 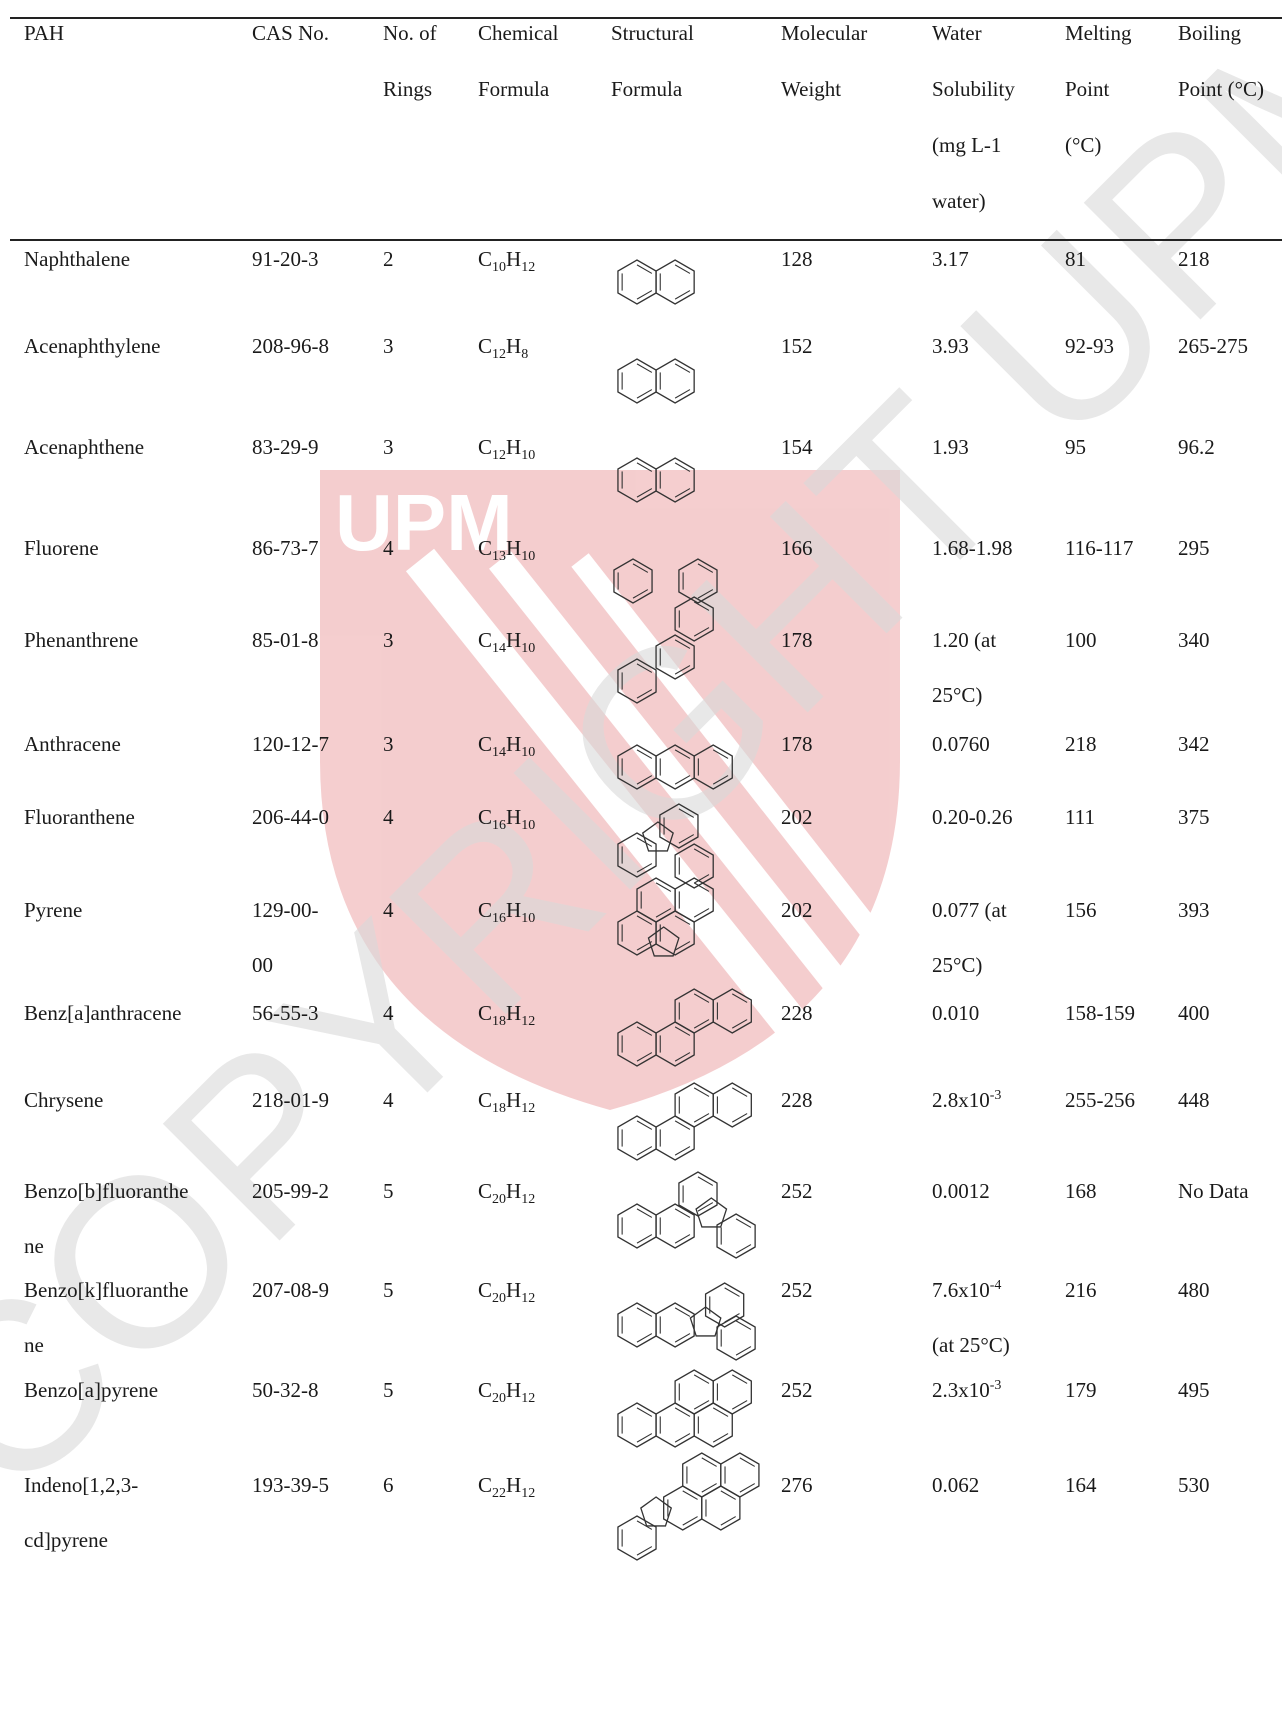 What do you see at coordinates (1080, 817) in the screenshot?
I see `melting-point: 111` at bounding box center [1080, 817].